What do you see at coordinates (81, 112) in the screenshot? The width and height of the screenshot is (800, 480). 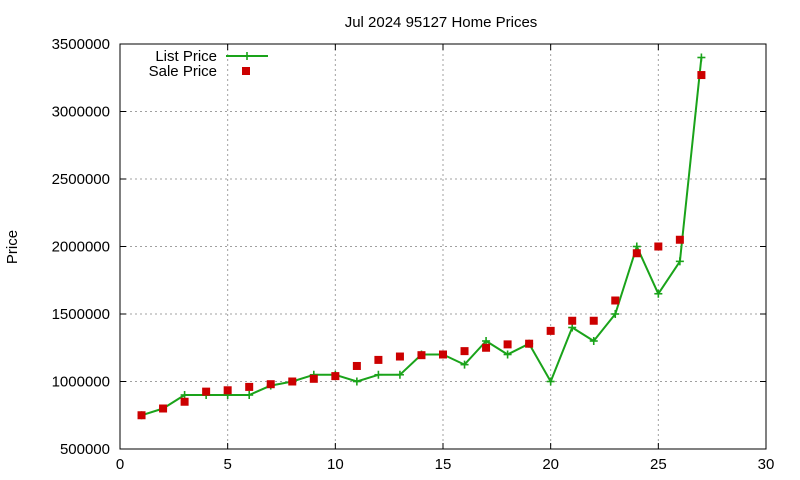 I see `y-tick-label: 3000000` at bounding box center [81, 112].